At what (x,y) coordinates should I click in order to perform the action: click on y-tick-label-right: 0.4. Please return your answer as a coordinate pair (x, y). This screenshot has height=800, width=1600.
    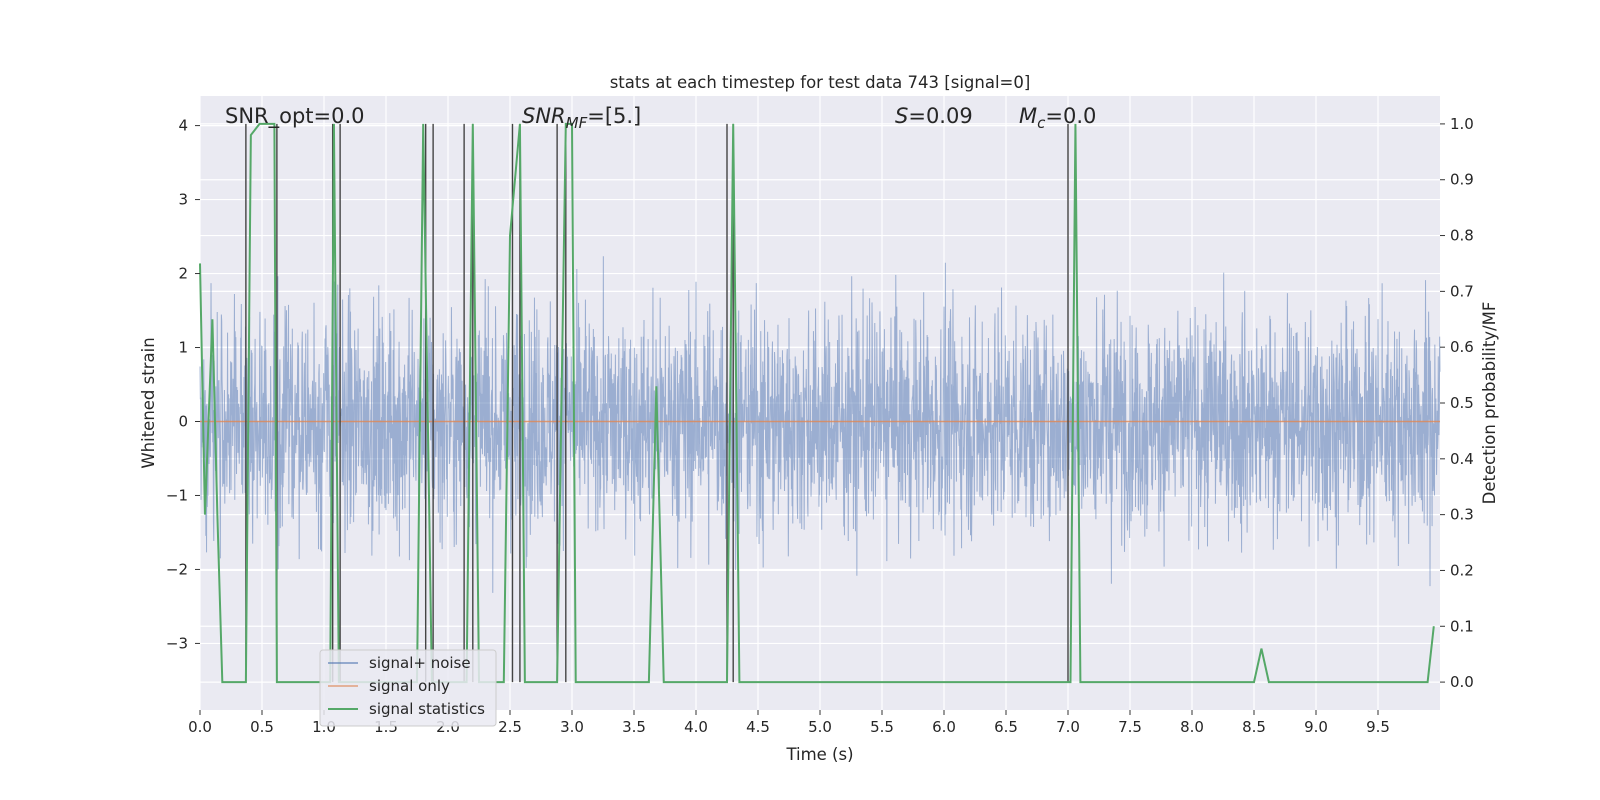
    Looking at the image, I should click on (1462, 459).